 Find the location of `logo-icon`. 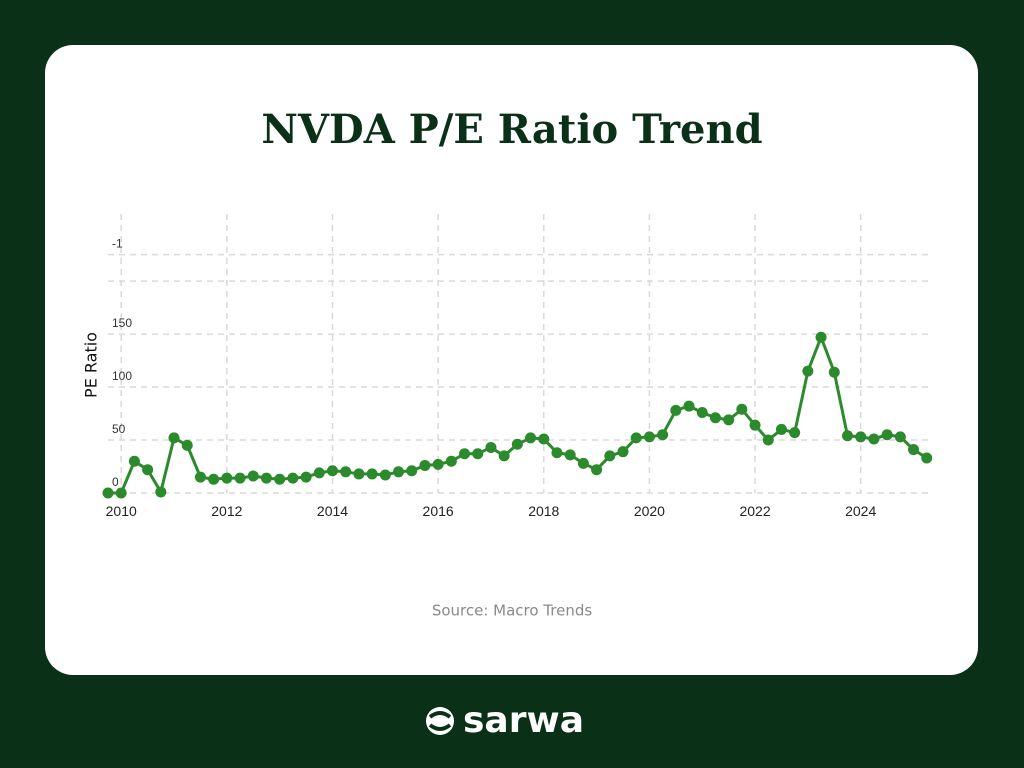

logo-icon is located at coordinates (440, 721).